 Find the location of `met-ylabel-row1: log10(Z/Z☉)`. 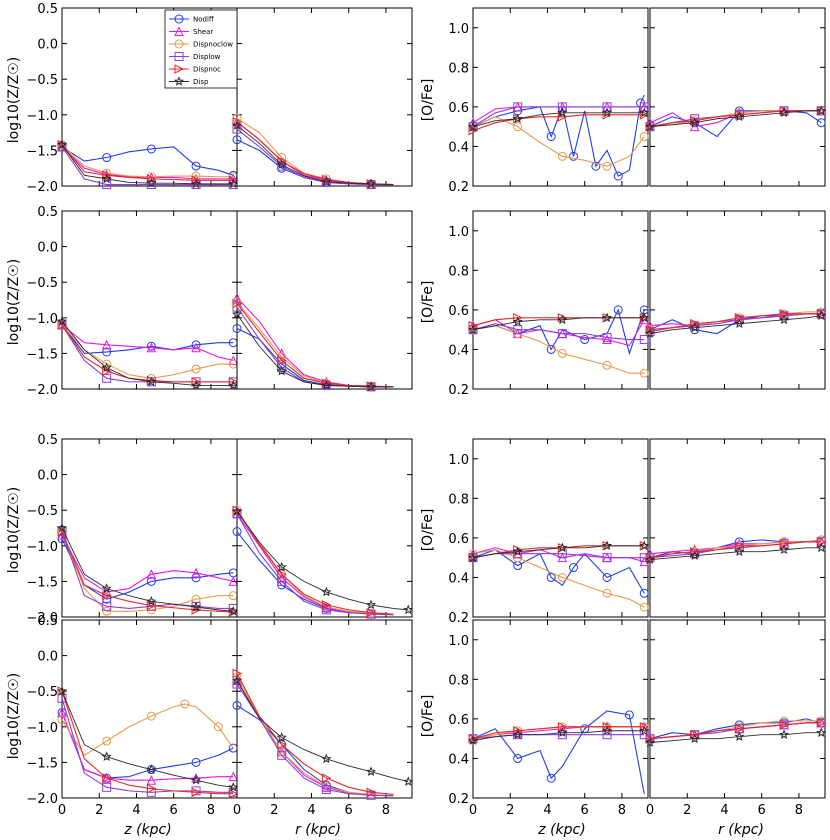

met-ylabel-row1: log10(Z/Z☉) is located at coordinates (14, 302).